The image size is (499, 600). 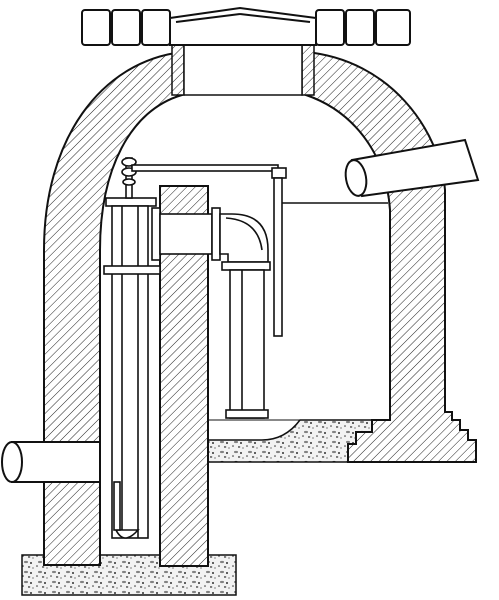 I want to click on inlet-pipe, so click(x=412, y=168).